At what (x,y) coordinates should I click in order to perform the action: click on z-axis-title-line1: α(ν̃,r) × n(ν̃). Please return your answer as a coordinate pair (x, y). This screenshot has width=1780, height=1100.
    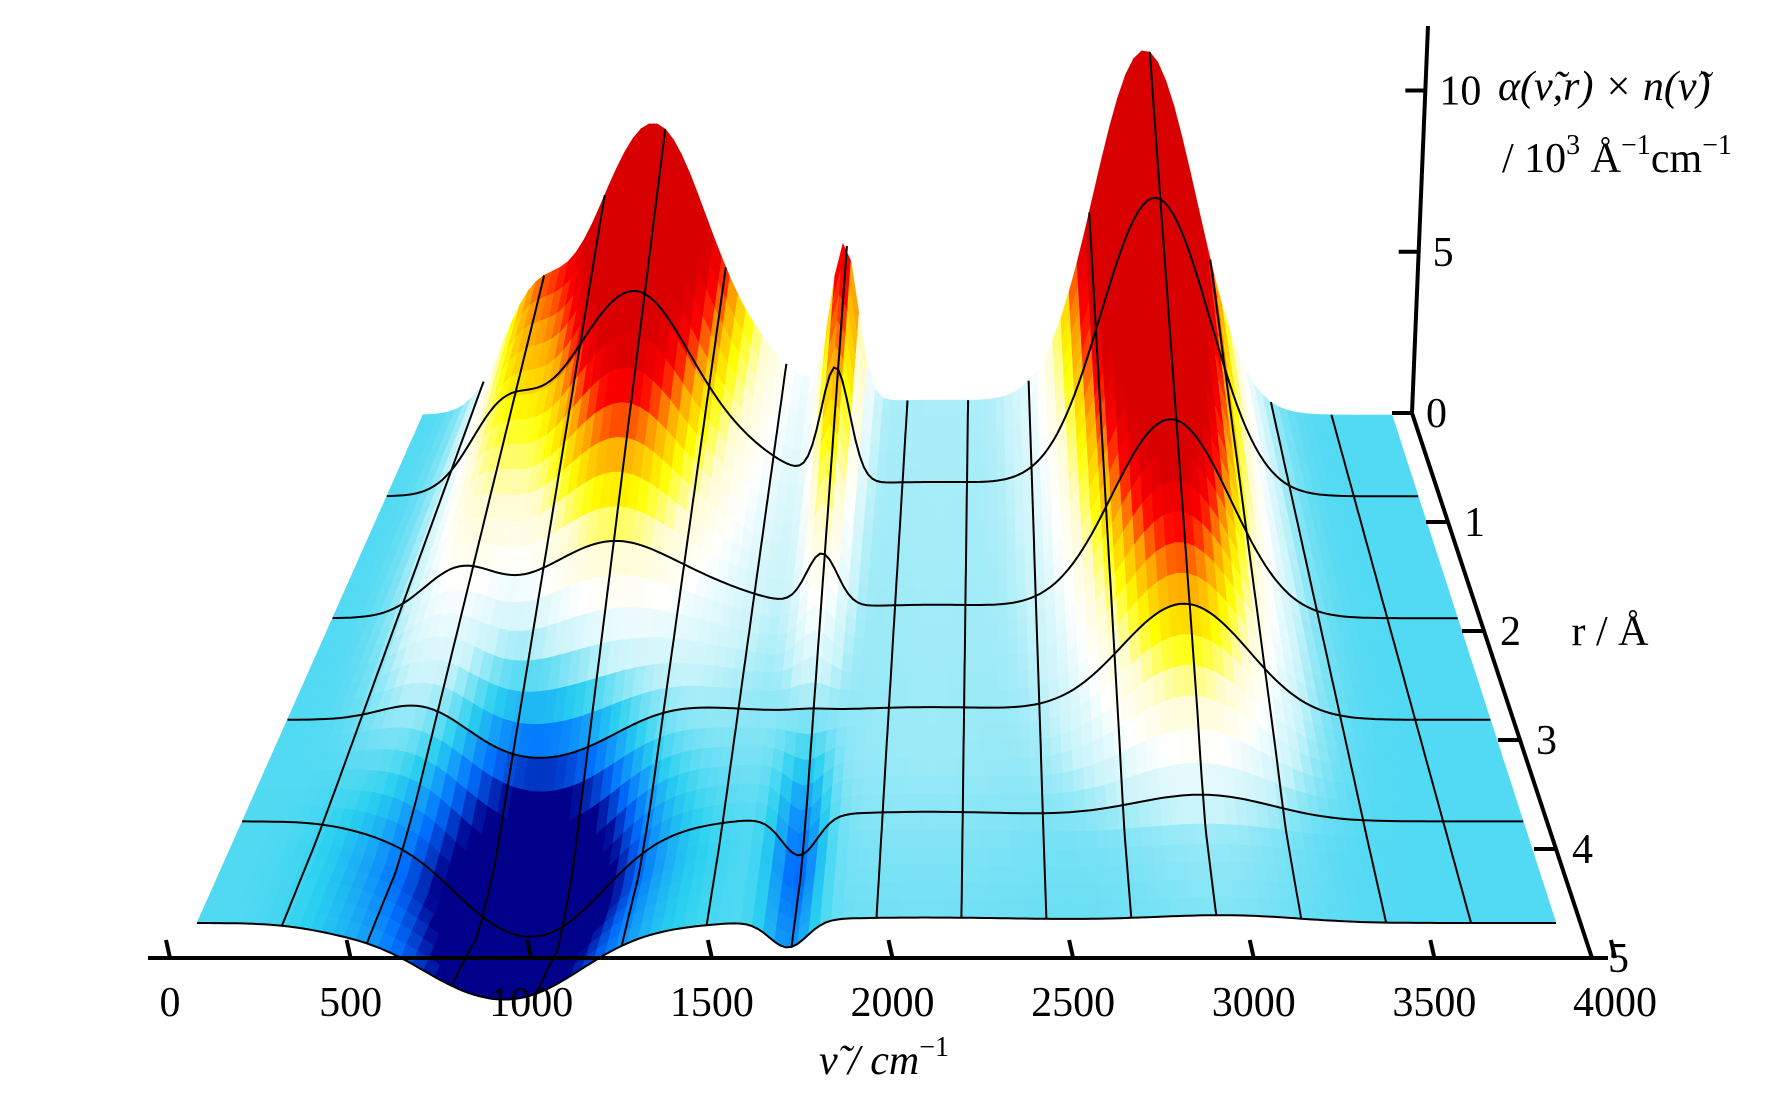
    Looking at the image, I should click on (1605, 87).